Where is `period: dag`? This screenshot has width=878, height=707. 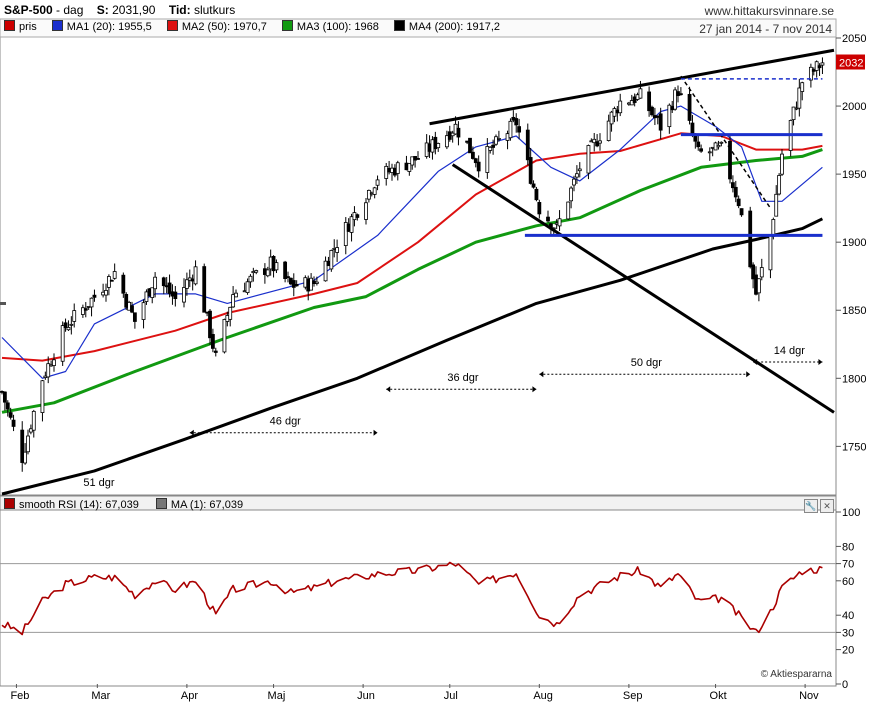
period: dag is located at coordinates (73, 10).